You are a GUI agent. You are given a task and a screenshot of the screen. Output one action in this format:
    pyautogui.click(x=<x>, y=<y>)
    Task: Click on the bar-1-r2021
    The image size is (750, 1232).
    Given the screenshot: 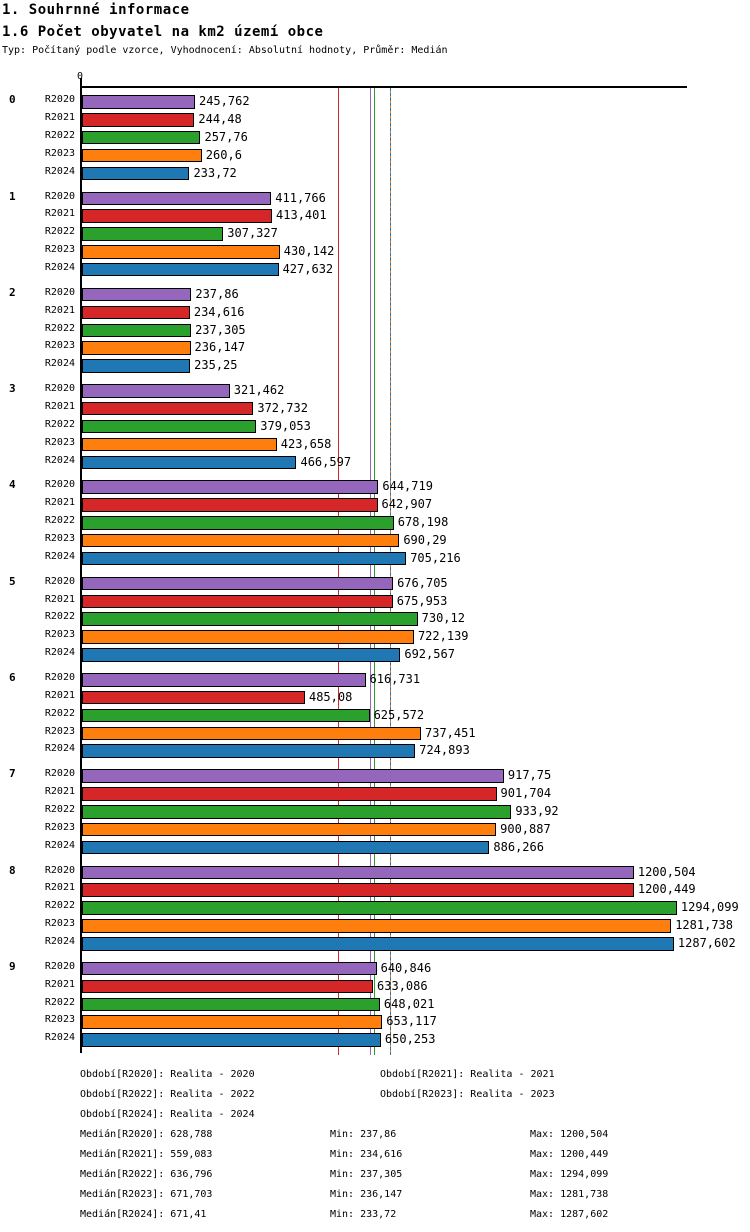 What is the action you would take?
    pyautogui.click(x=177, y=216)
    